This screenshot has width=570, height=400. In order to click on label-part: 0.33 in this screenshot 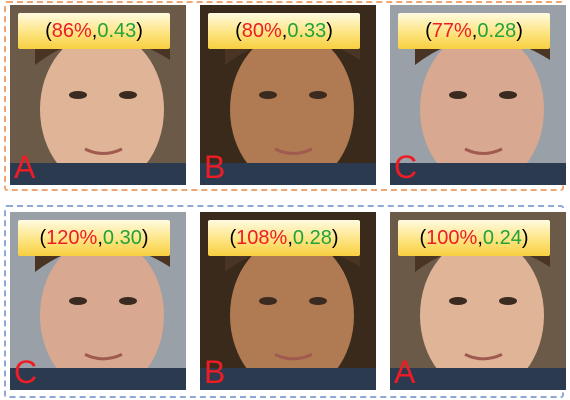, I will do `click(307, 31)`.